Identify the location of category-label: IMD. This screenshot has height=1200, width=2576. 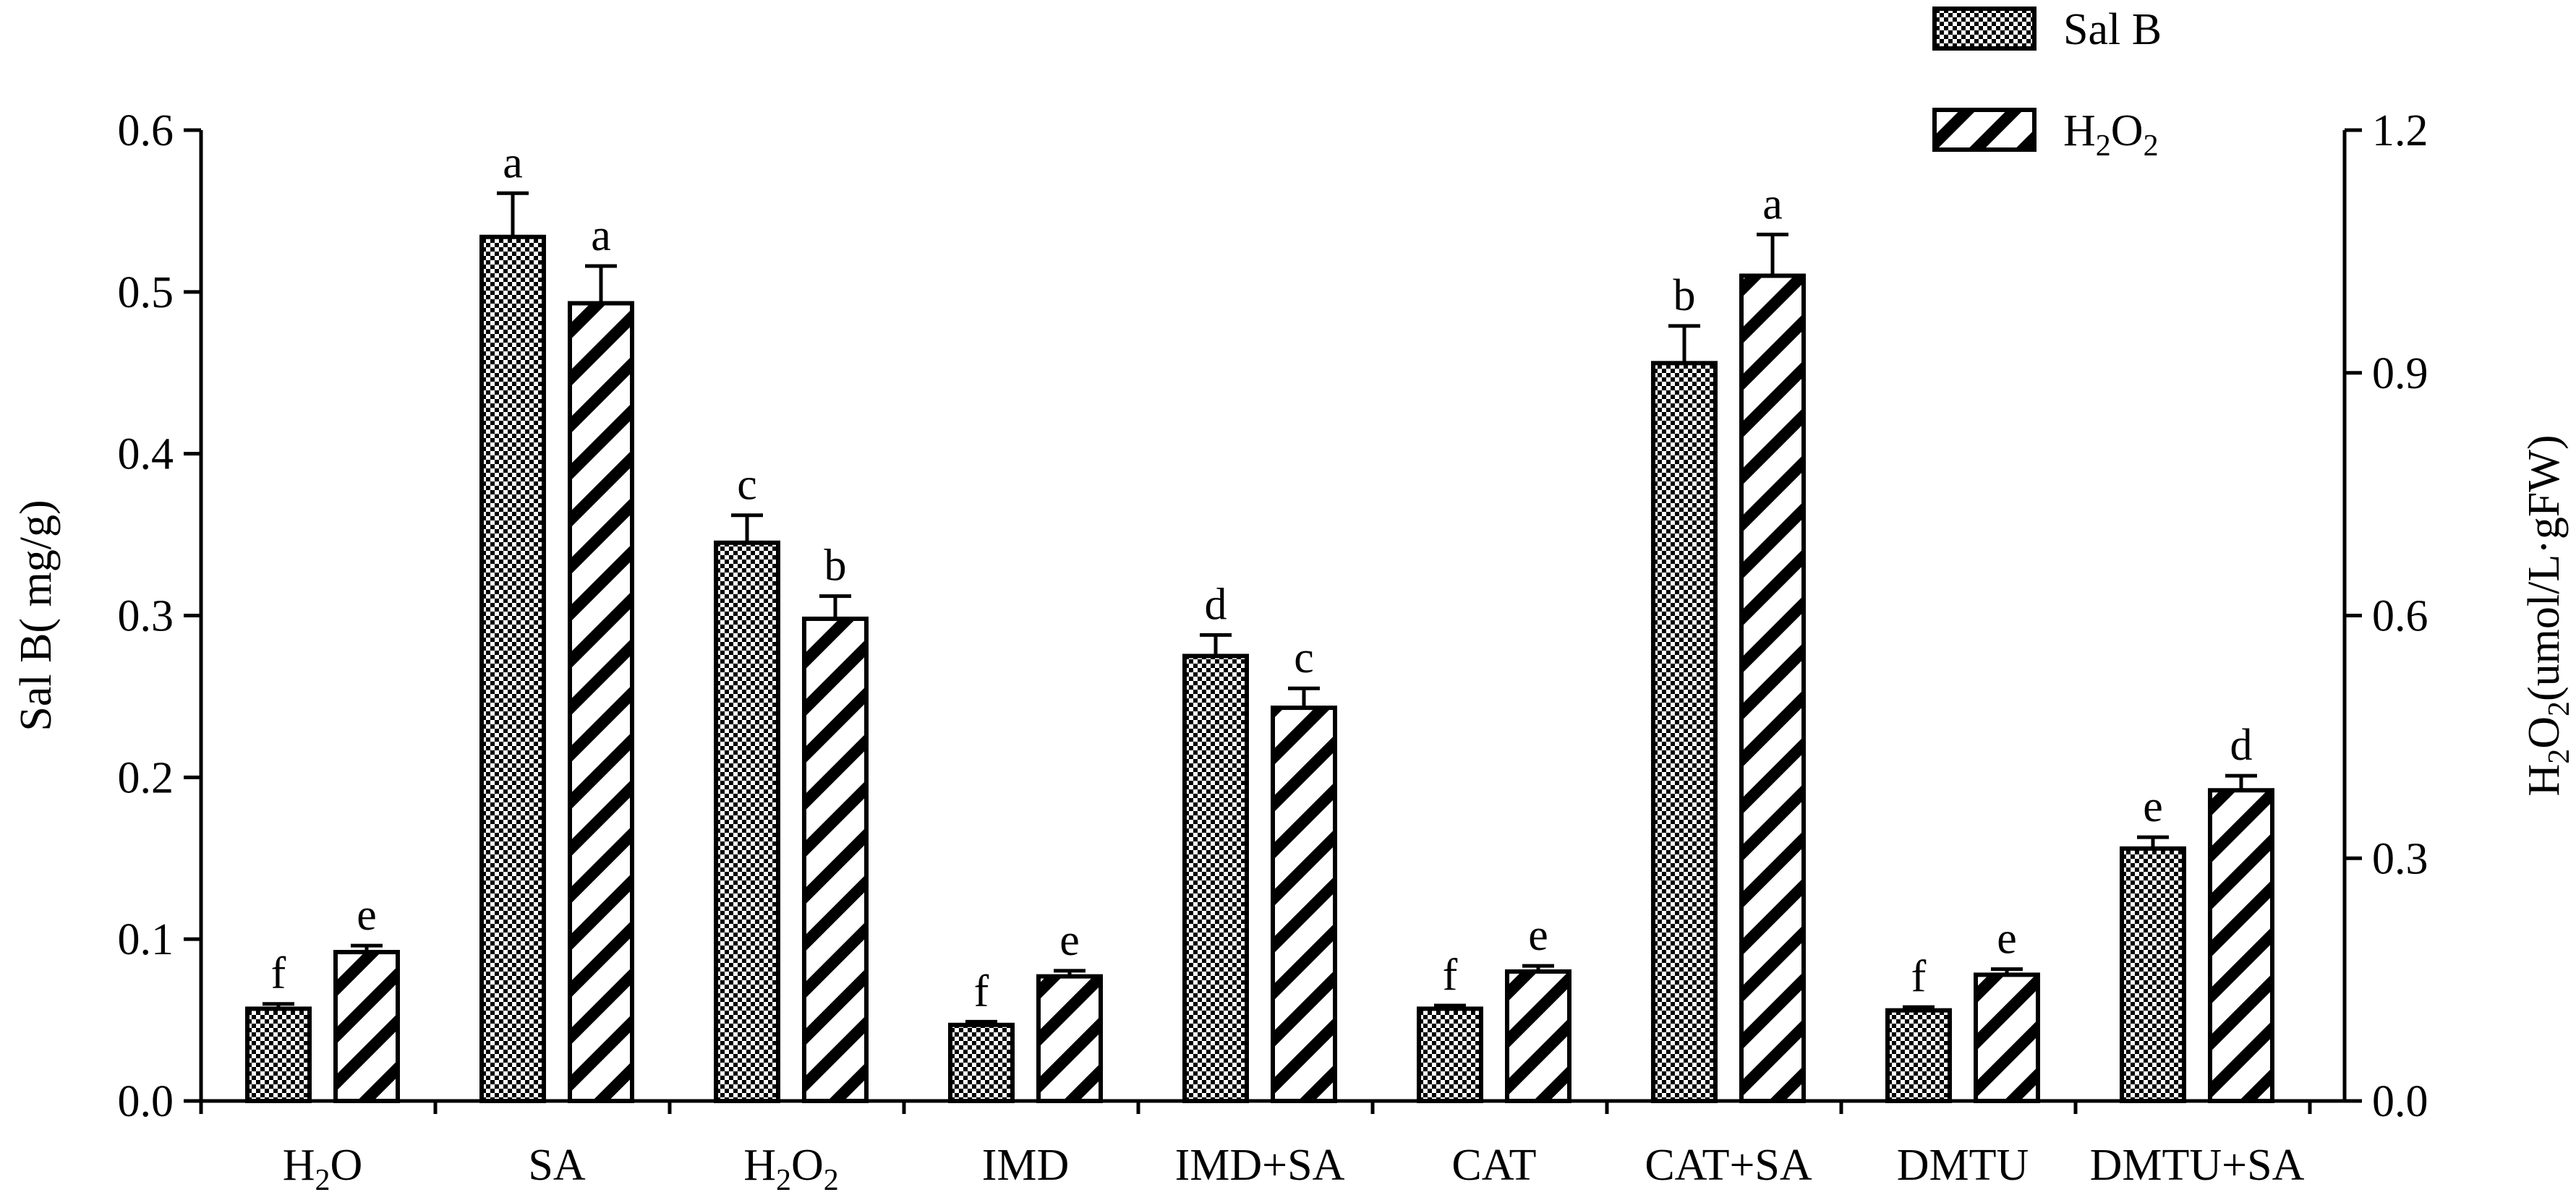
(1026, 1165).